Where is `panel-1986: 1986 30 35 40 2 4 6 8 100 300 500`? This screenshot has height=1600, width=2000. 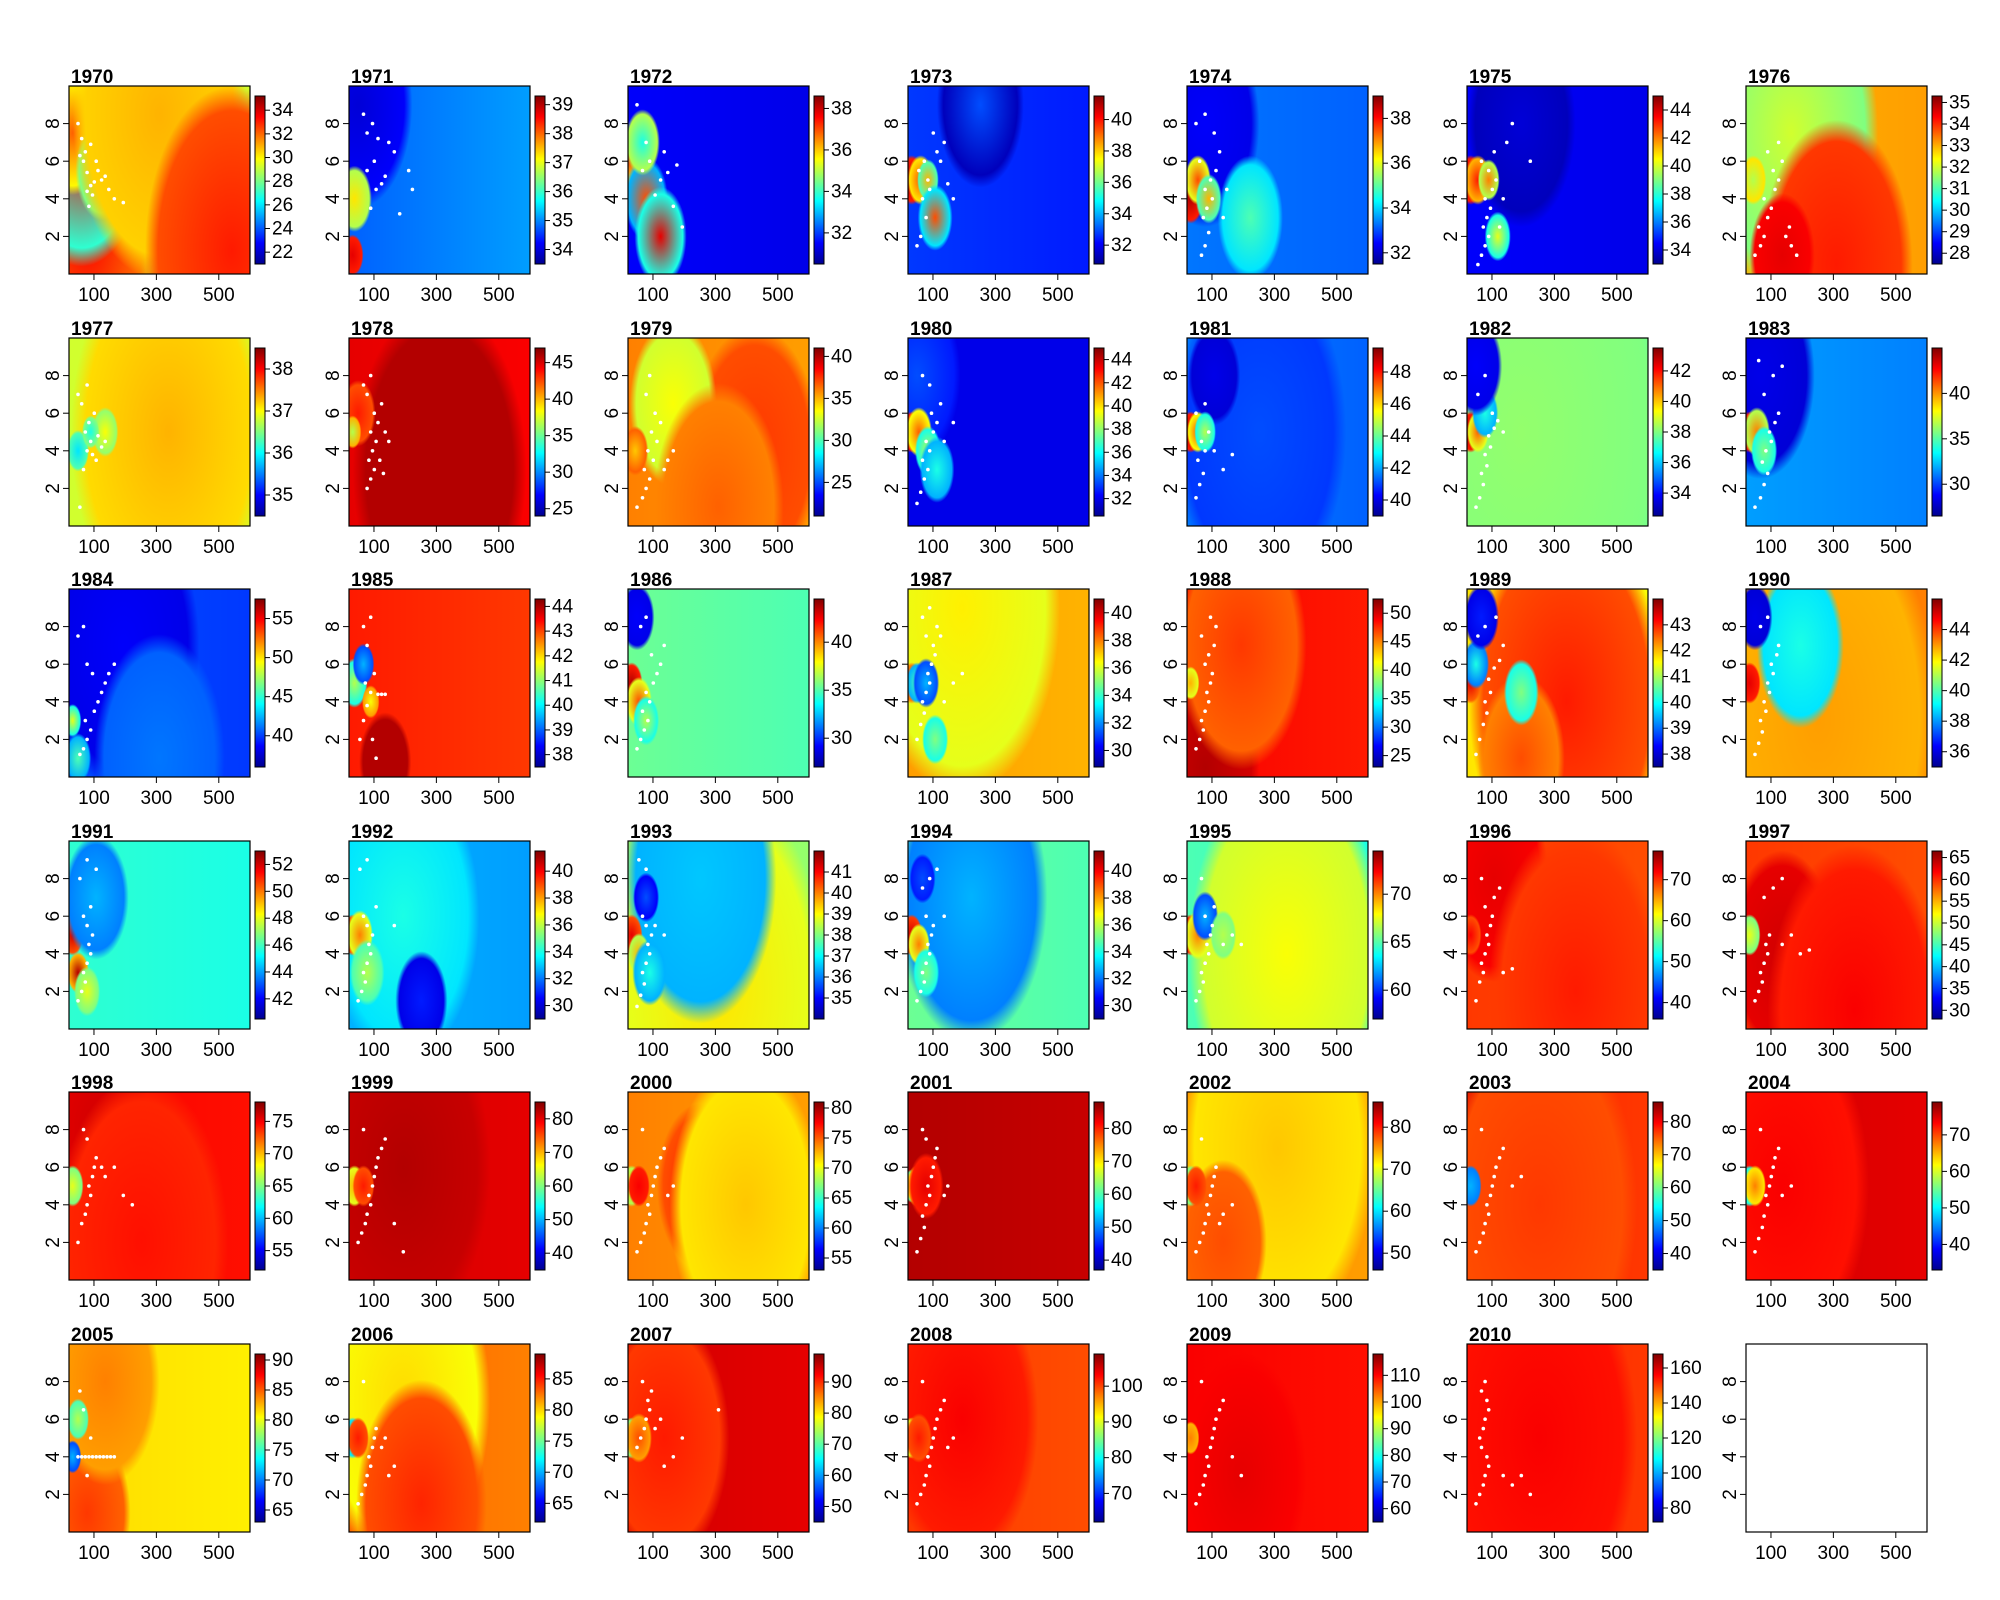
panel-1986: 1986 30 35 40 2 4 6 8 100 300 500 is located at coordinates (727, 689).